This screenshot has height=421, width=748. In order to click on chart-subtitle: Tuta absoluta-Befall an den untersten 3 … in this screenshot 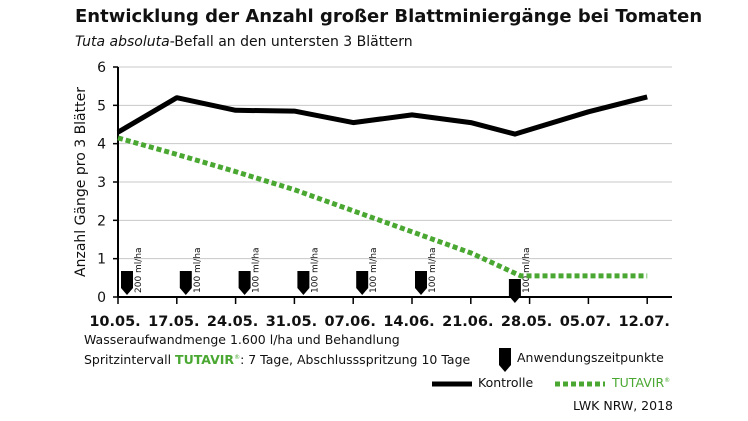, I will do `click(244, 42)`.